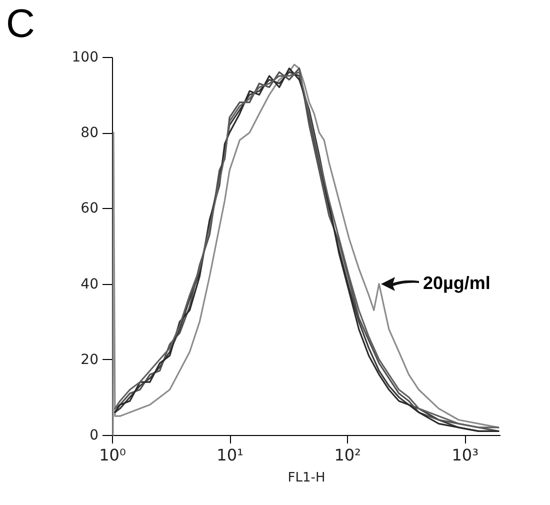 Image resolution: width=550 pixels, height=505 pixels. I want to click on annotation: 20µg/ml, so click(456, 282).